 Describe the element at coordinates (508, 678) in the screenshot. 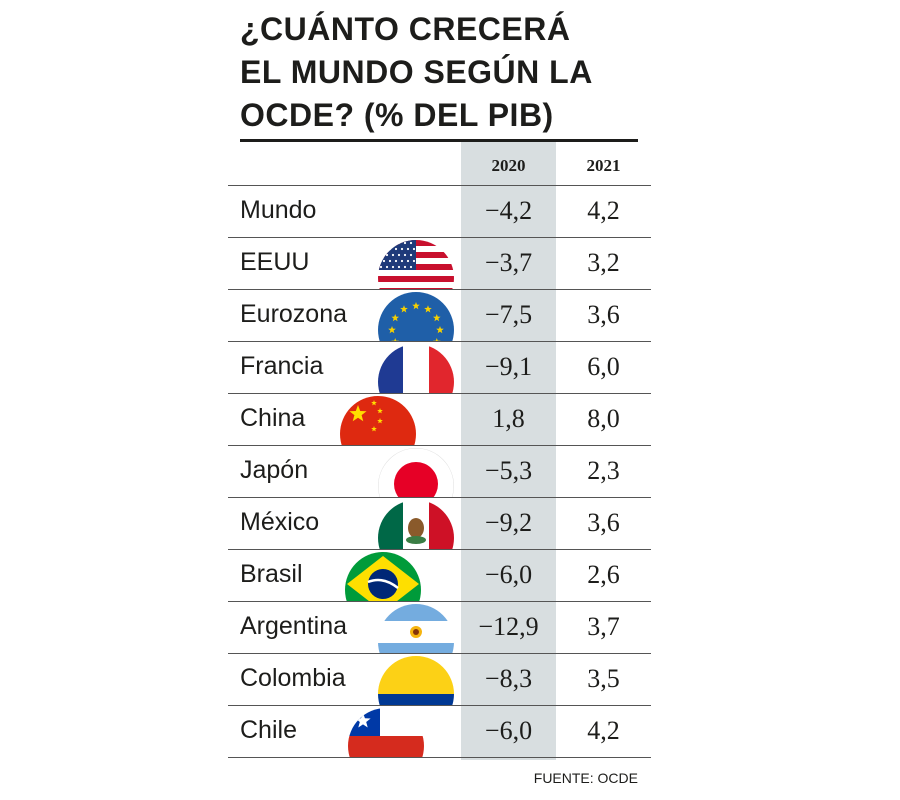

I see `value-2020: −8,3` at that location.